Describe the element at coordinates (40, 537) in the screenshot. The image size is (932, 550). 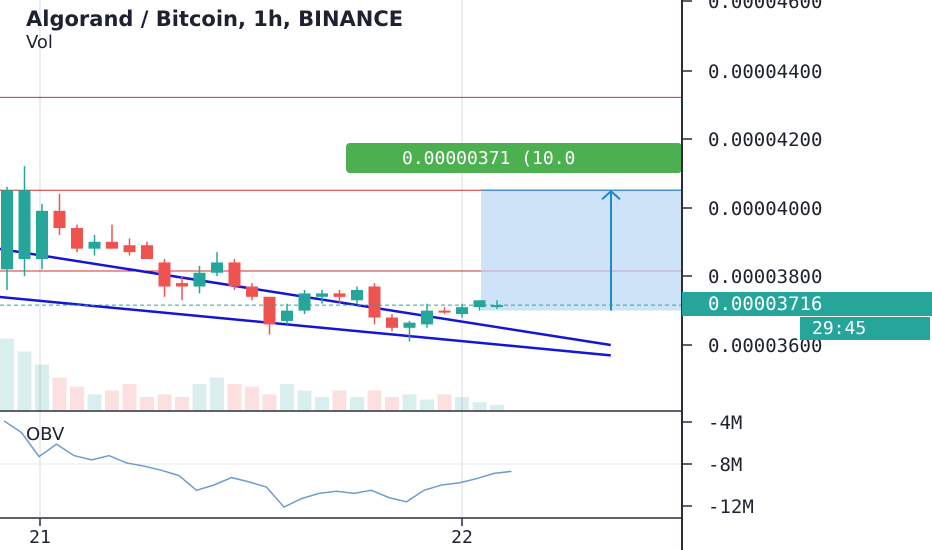
I see `svg-text: 21` at that location.